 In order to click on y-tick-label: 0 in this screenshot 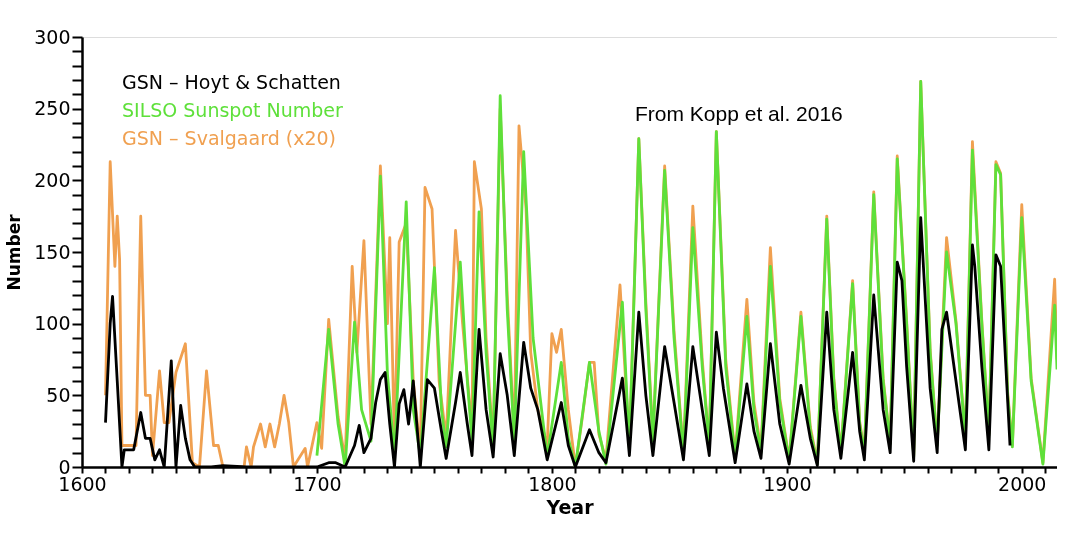, I will do `click(64, 466)`.